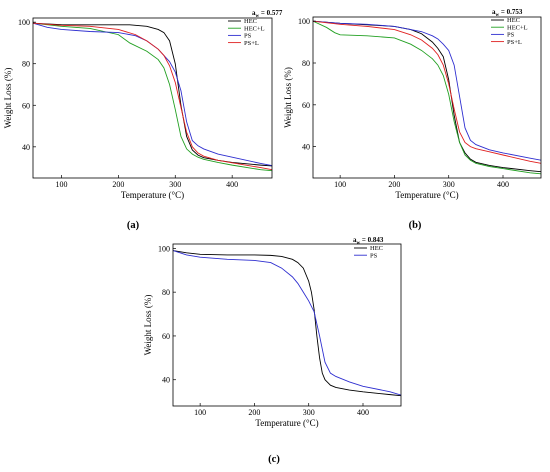 The width and height of the screenshot is (550, 472). I want to click on panel-caption: (c), so click(274, 459).